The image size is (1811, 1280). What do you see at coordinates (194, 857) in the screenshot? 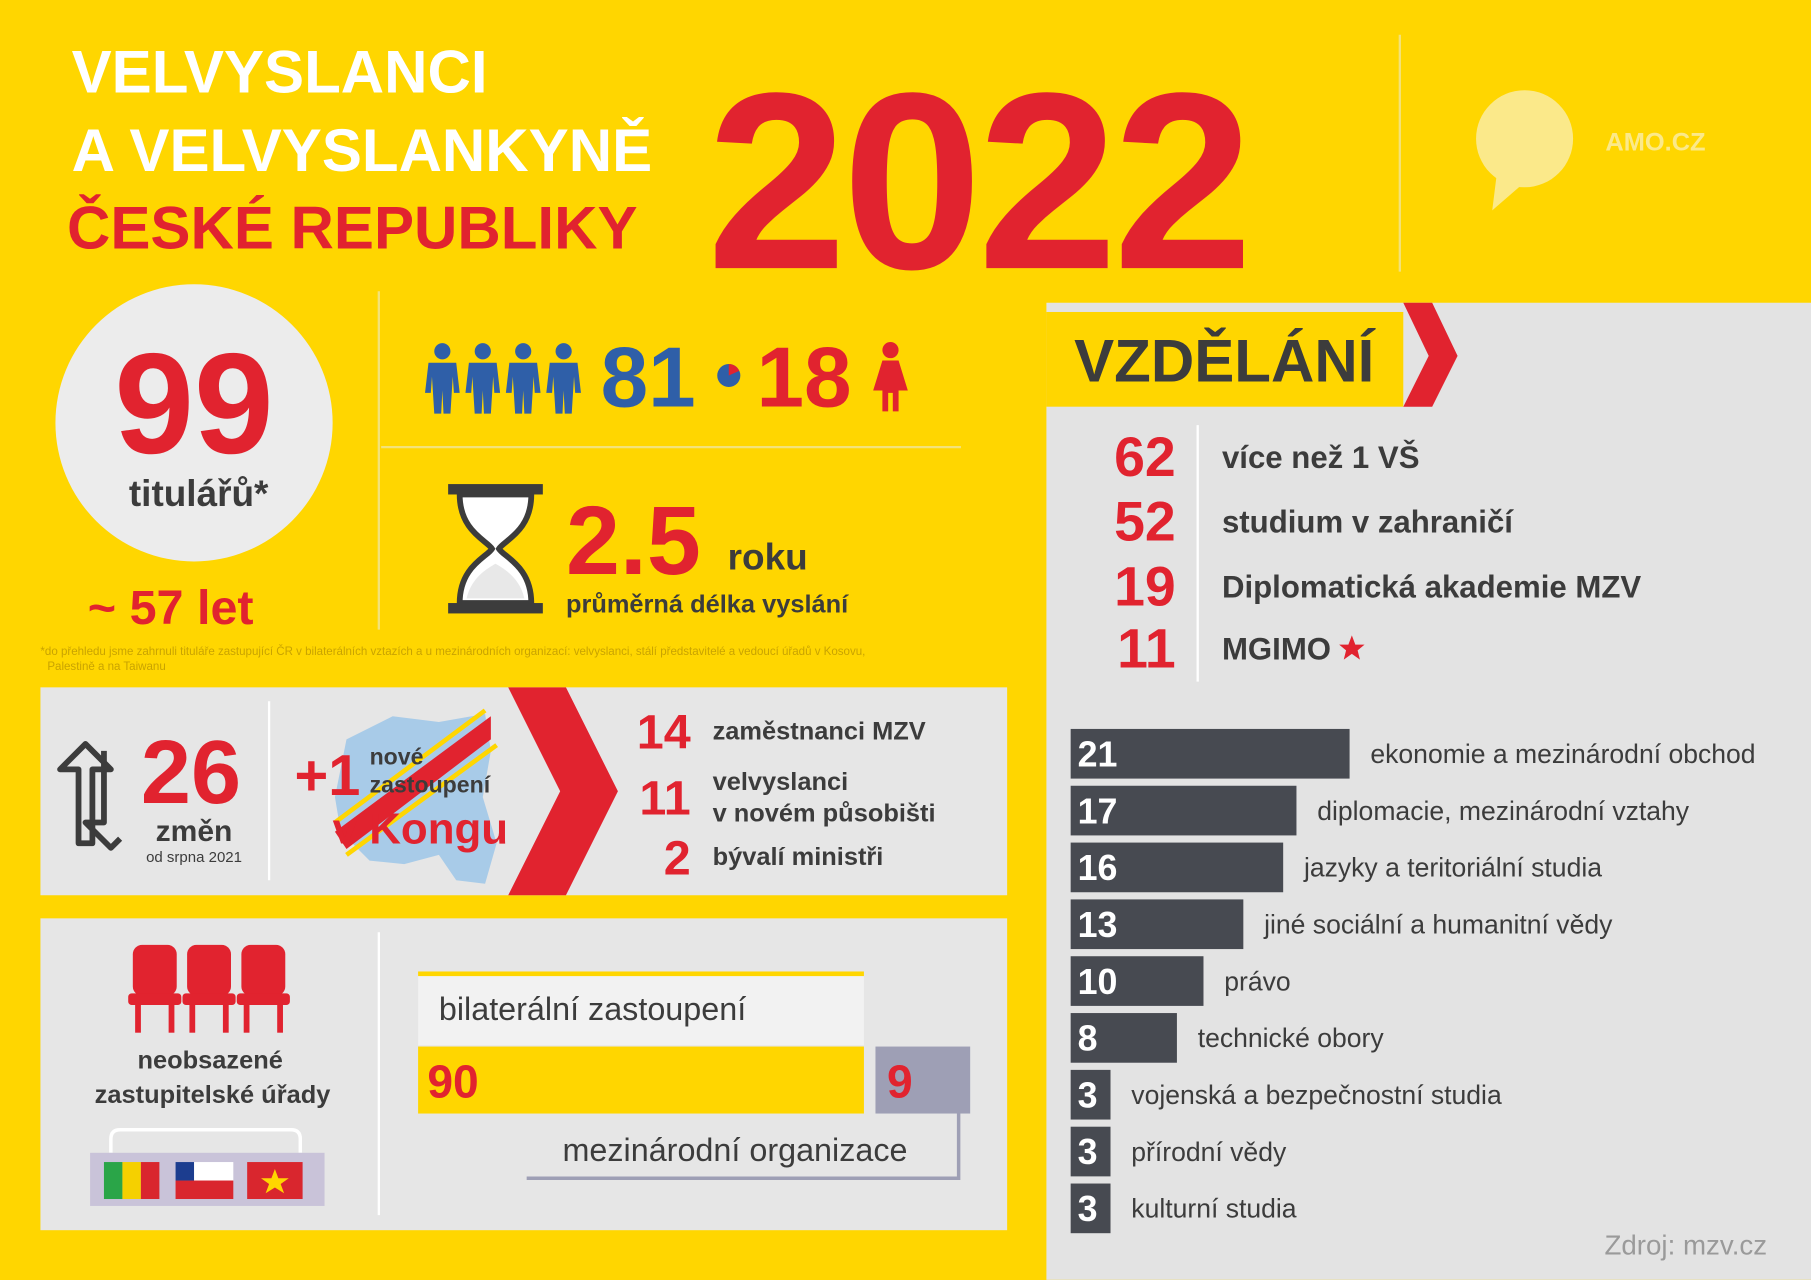
I see `changes-since: od srpna 2021` at bounding box center [194, 857].